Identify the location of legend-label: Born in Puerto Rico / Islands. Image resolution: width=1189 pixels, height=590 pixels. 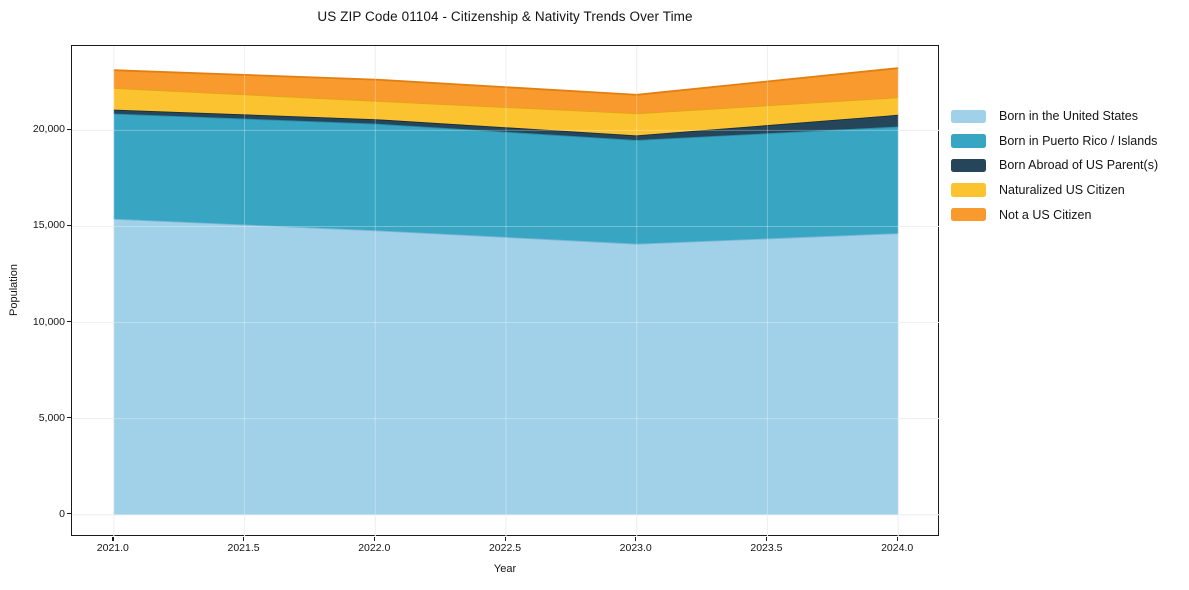
(1078, 140).